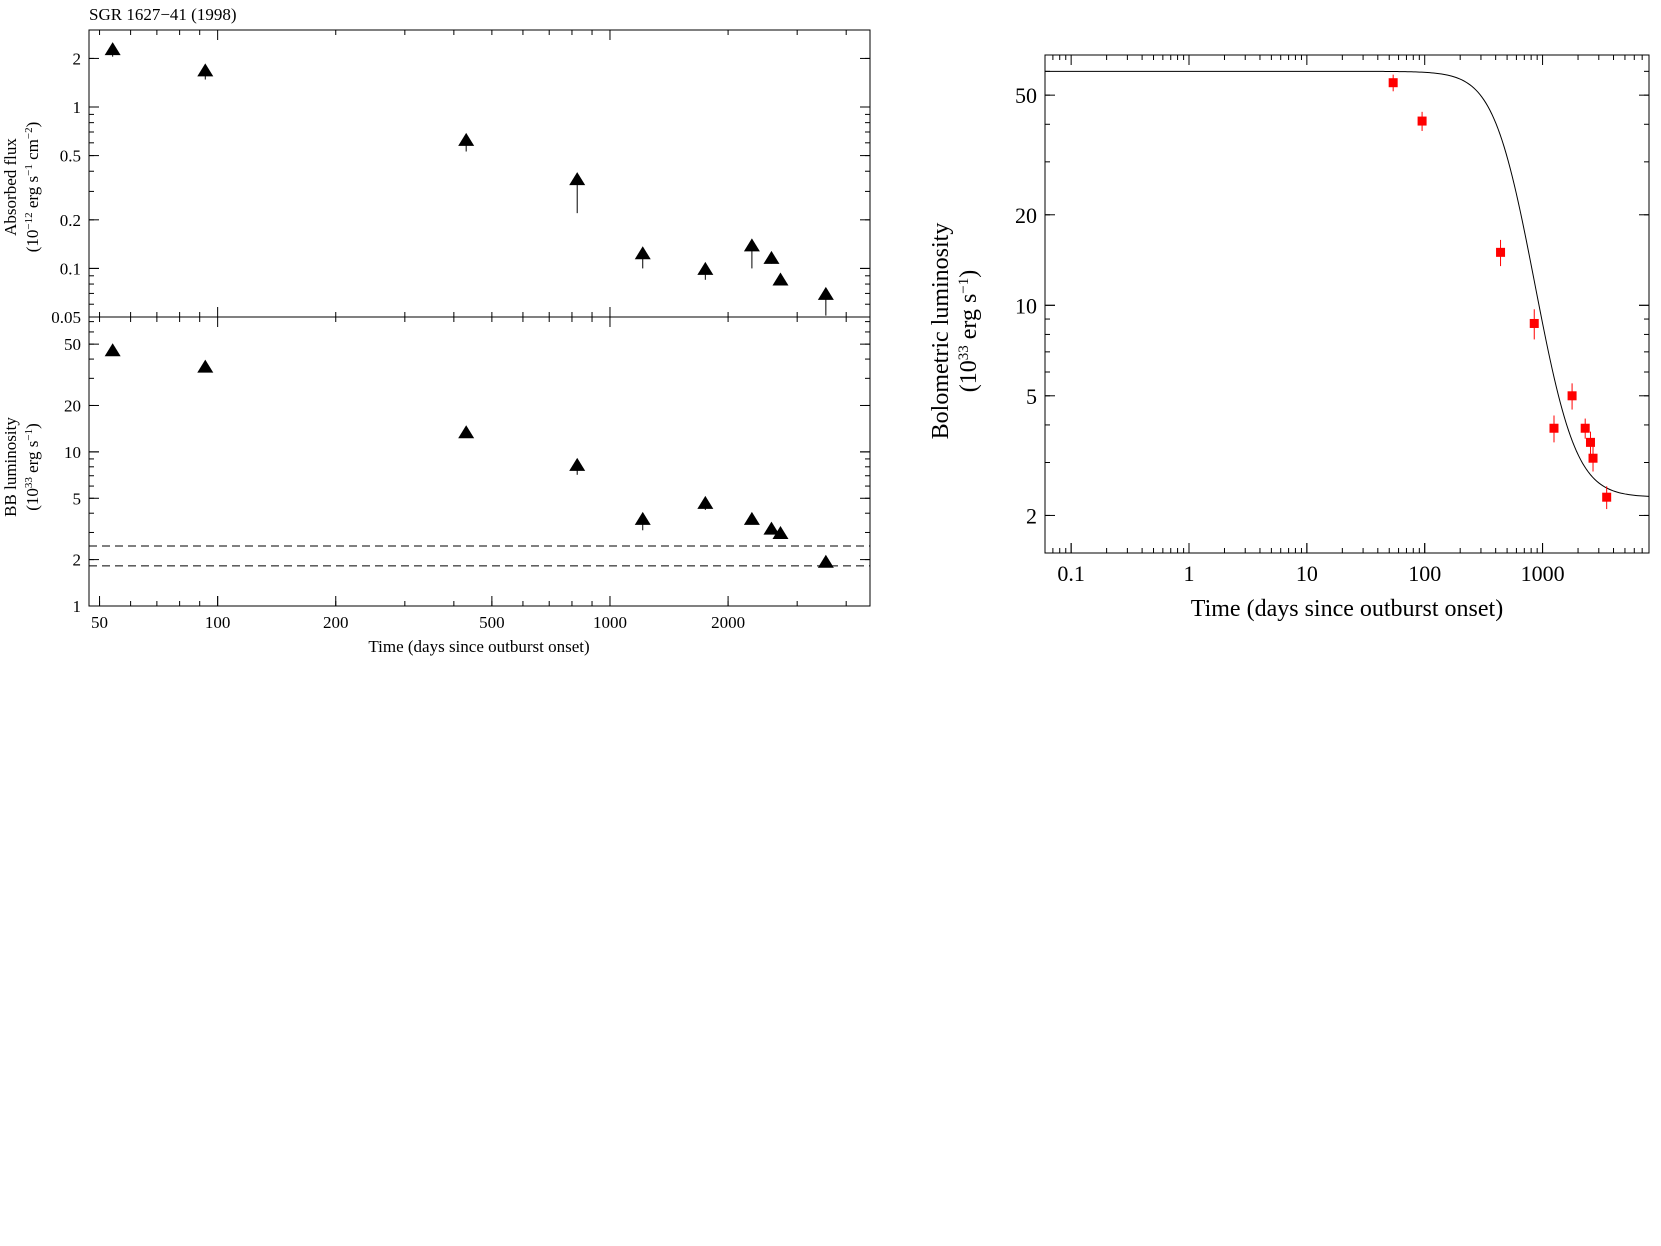  What do you see at coordinates (70, 220) in the screenshot?
I see `y-tick-label: 0.2` at bounding box center [70, 220].